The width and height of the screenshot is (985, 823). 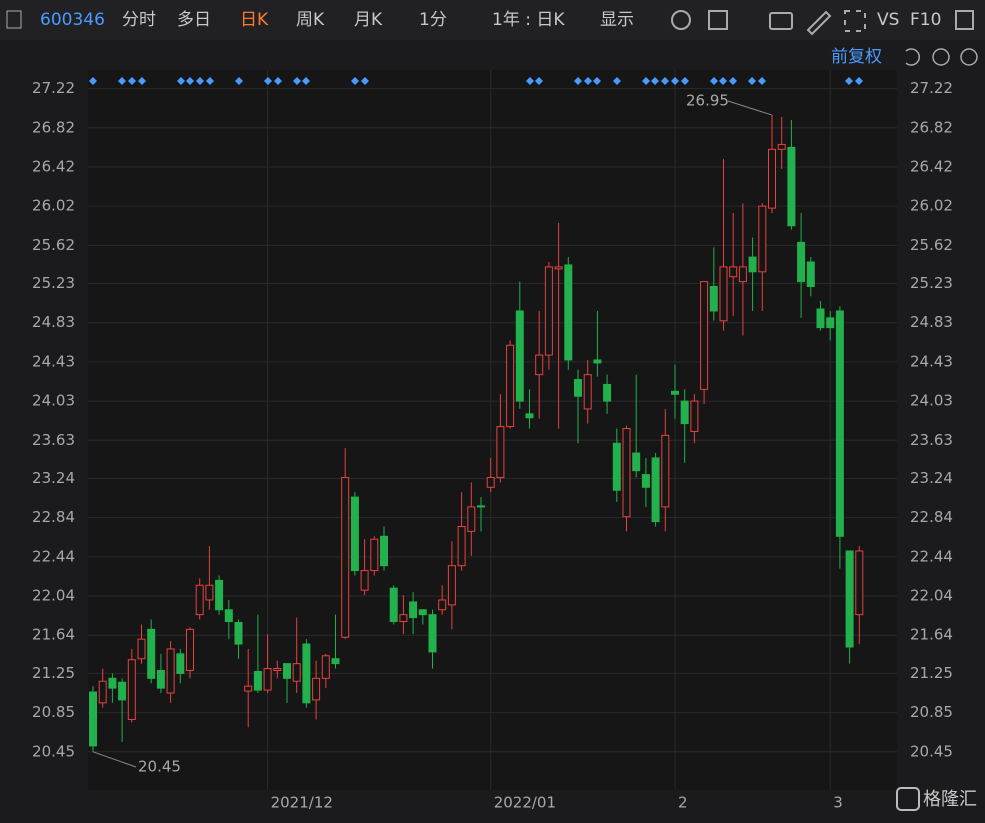 I want to click on settings-icon, so click(x=681, y=20).